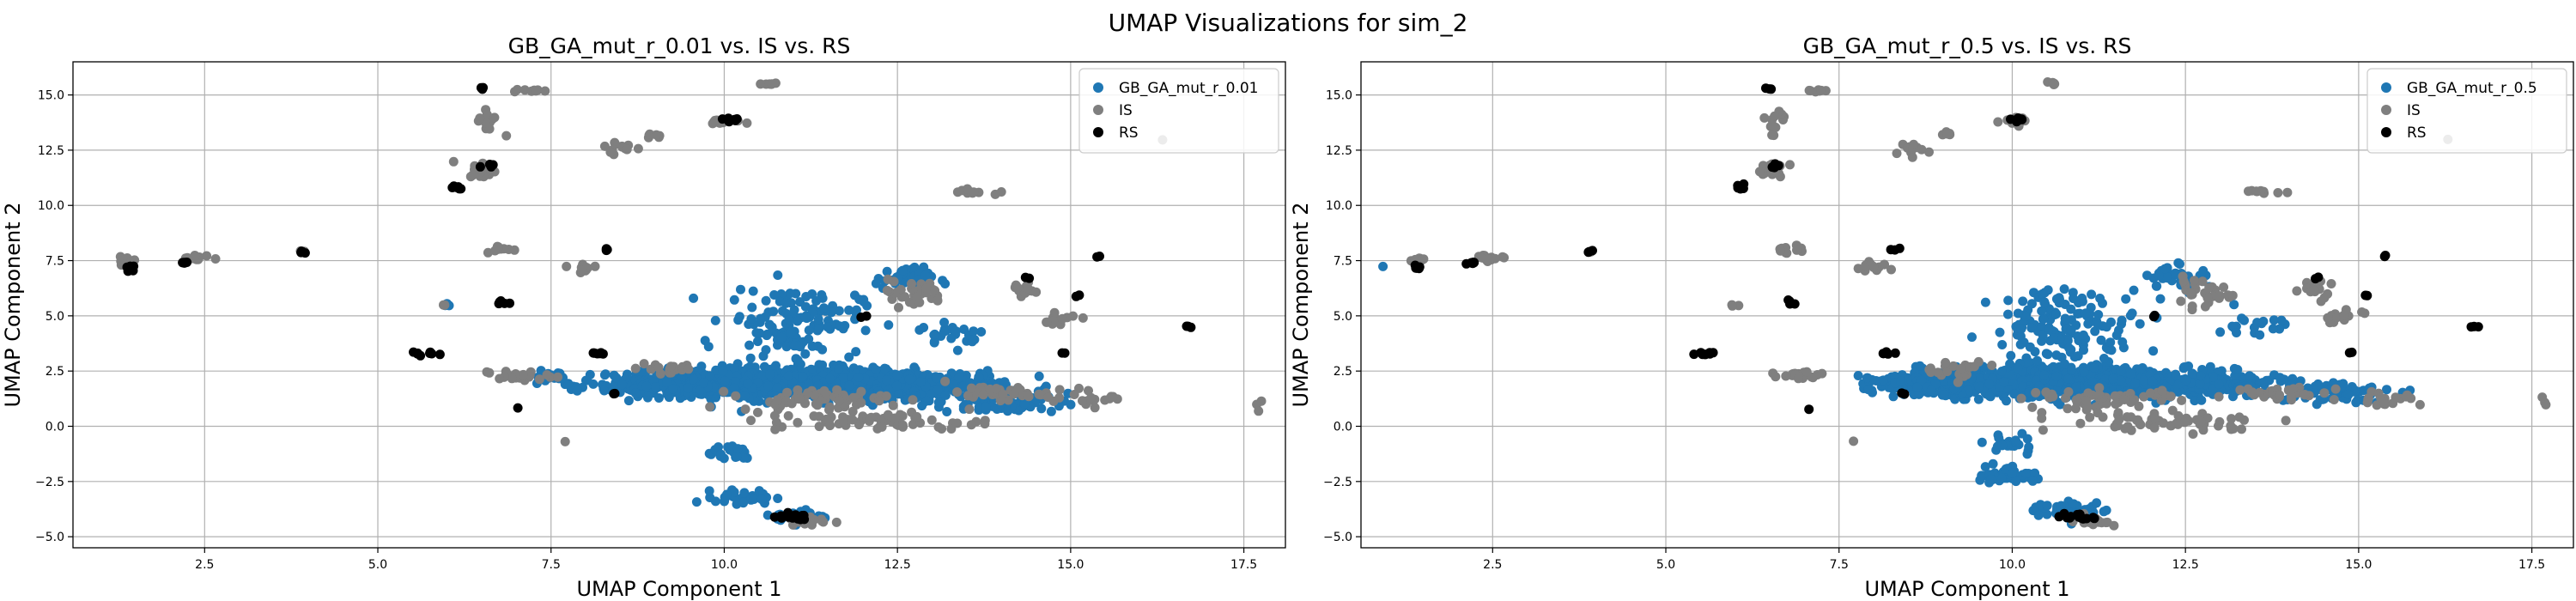 This screenshot has width=2576, height=601. Describe the element at coordinates (1188, 88) in the screenshot. I see `legend-label: GB_GA_mut_r_0.01` at that location.